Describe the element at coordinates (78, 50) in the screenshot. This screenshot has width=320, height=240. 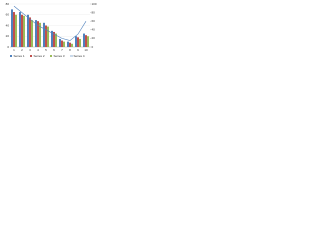
I see `x-tick-label: 9` at that location.